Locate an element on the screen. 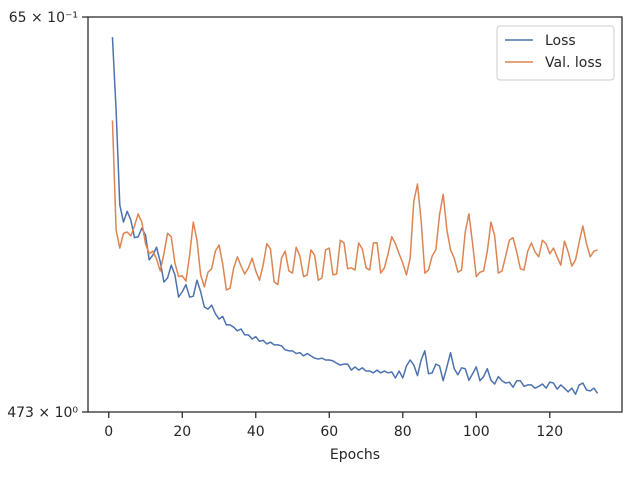  x-tick-label: 100 is located at coordinates (476, 432).